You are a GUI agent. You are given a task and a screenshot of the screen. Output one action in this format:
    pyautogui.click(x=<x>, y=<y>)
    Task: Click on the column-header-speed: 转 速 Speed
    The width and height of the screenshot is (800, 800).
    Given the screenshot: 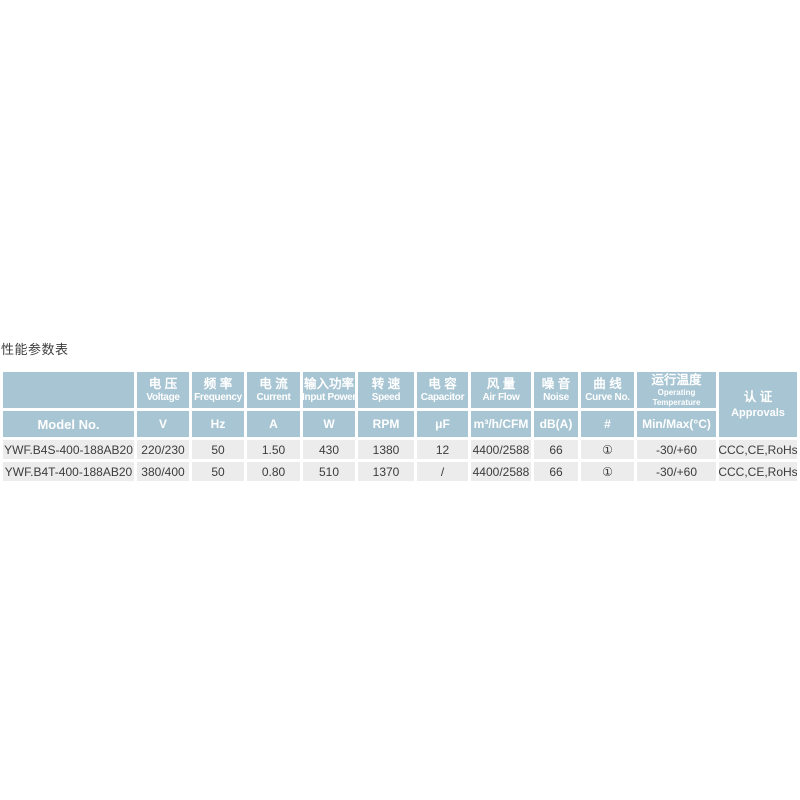 What is the action you would take?
    pyautogui.click(x=386, y=390)
    